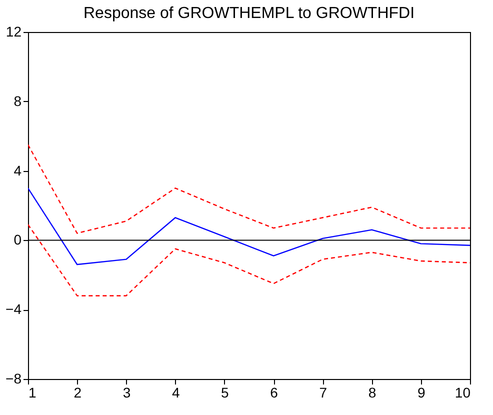 The width and height of the screenshot is (493, 415). I want to click on y-tick-label: 4, so click(18, 170).